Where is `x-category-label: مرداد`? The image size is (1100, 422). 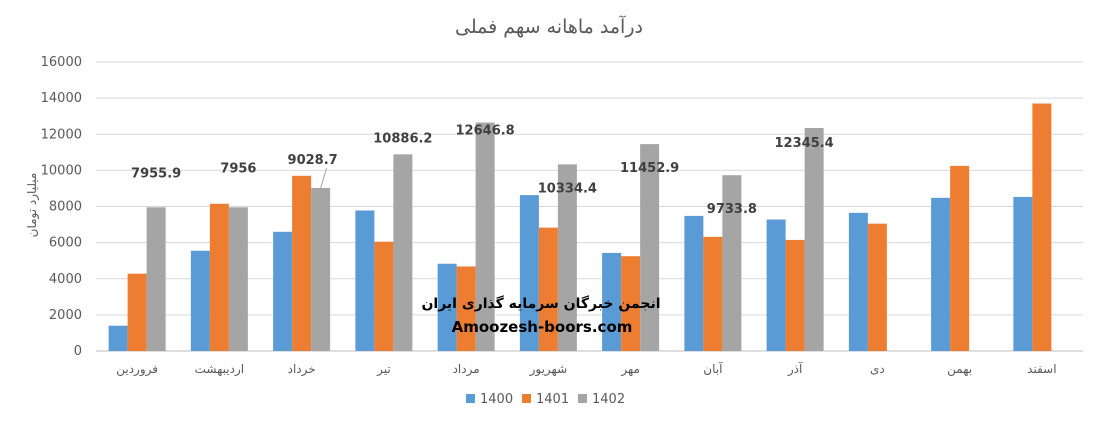
x-category-label: مرداد is located at coordinates (466, 369).